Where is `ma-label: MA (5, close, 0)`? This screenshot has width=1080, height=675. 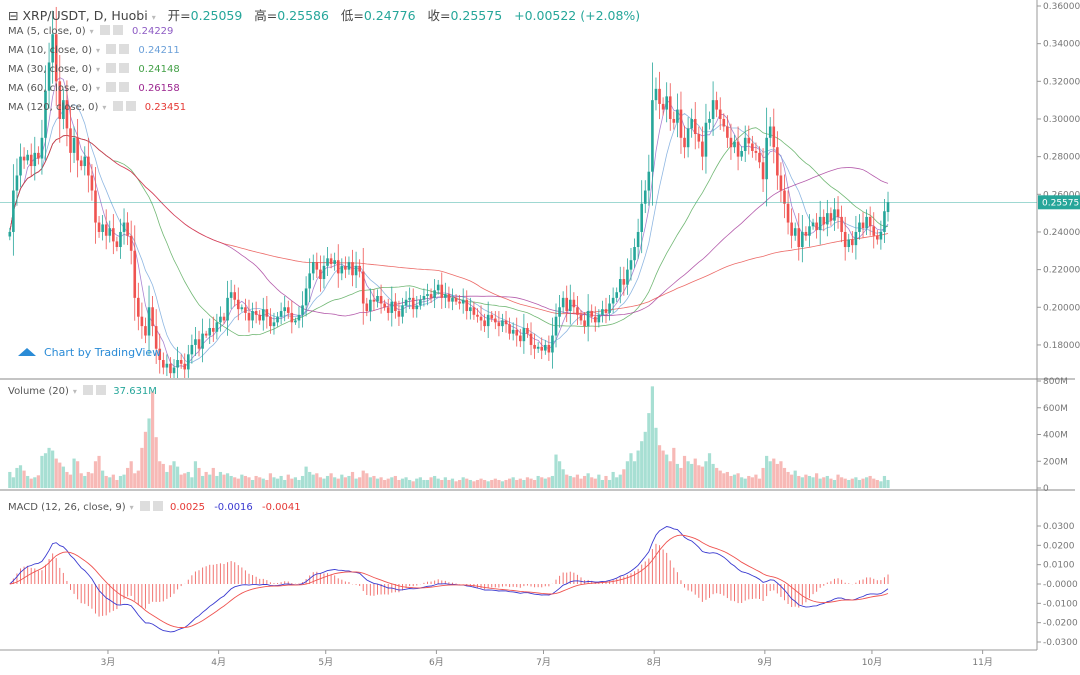 ma-label: MA (5, close, 0) is located at coordinates (47, 31).